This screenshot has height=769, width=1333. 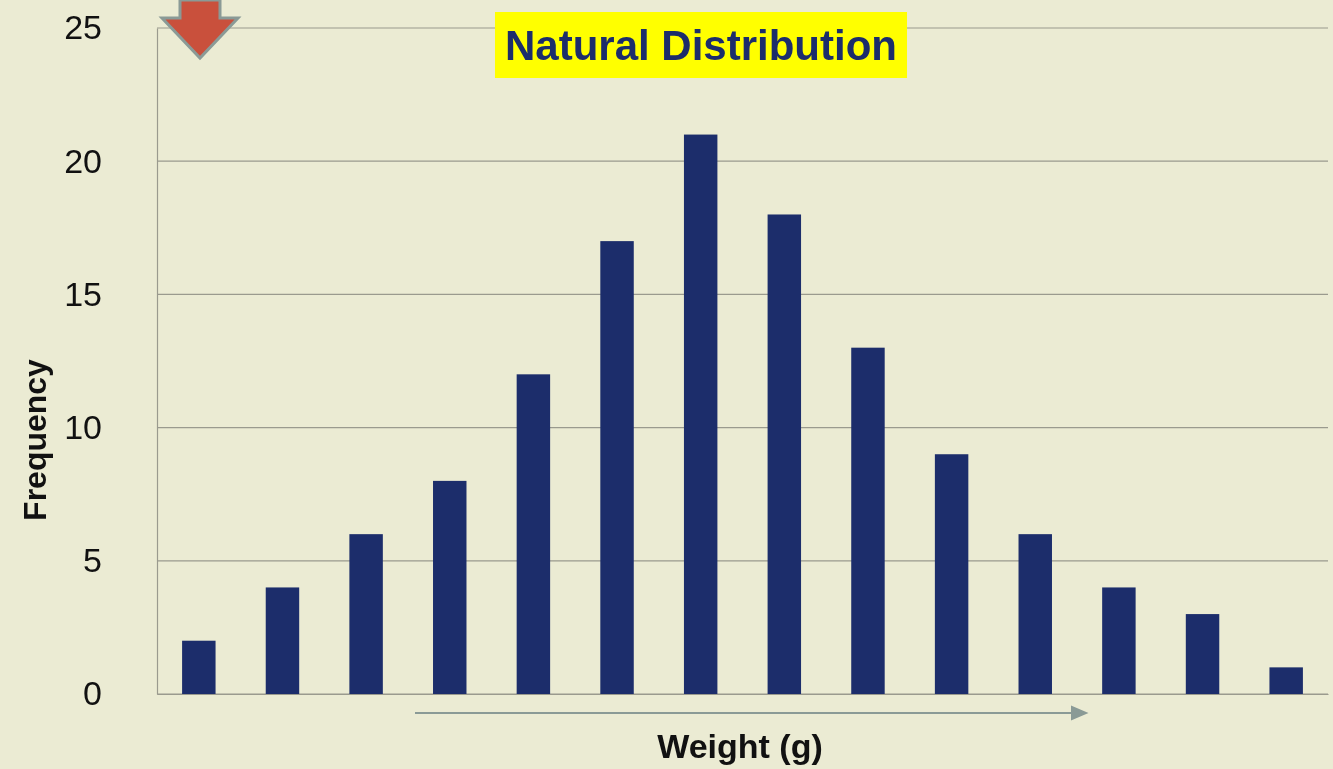 I want to click on y-tick-label: 20, so click(x=83, y=160).